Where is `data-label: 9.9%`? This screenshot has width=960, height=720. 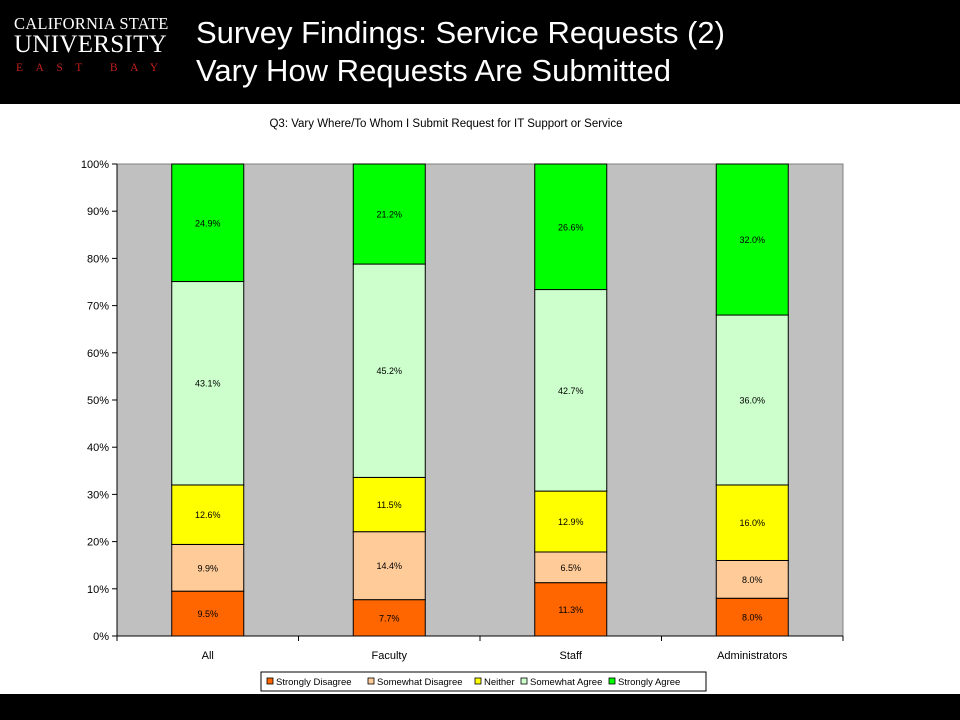 data-label: 9.9% is located at coordinates (207, 568).